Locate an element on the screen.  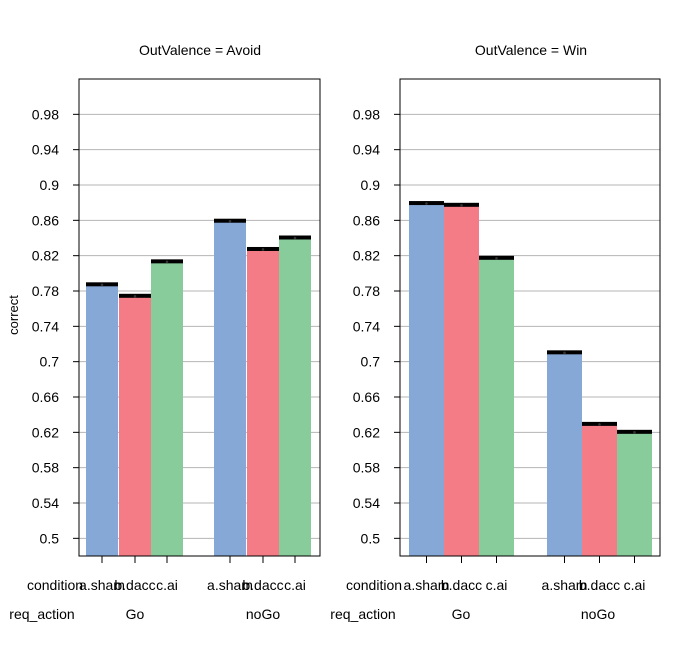
y-axis-label: correct is located at coordinates (13, 315).